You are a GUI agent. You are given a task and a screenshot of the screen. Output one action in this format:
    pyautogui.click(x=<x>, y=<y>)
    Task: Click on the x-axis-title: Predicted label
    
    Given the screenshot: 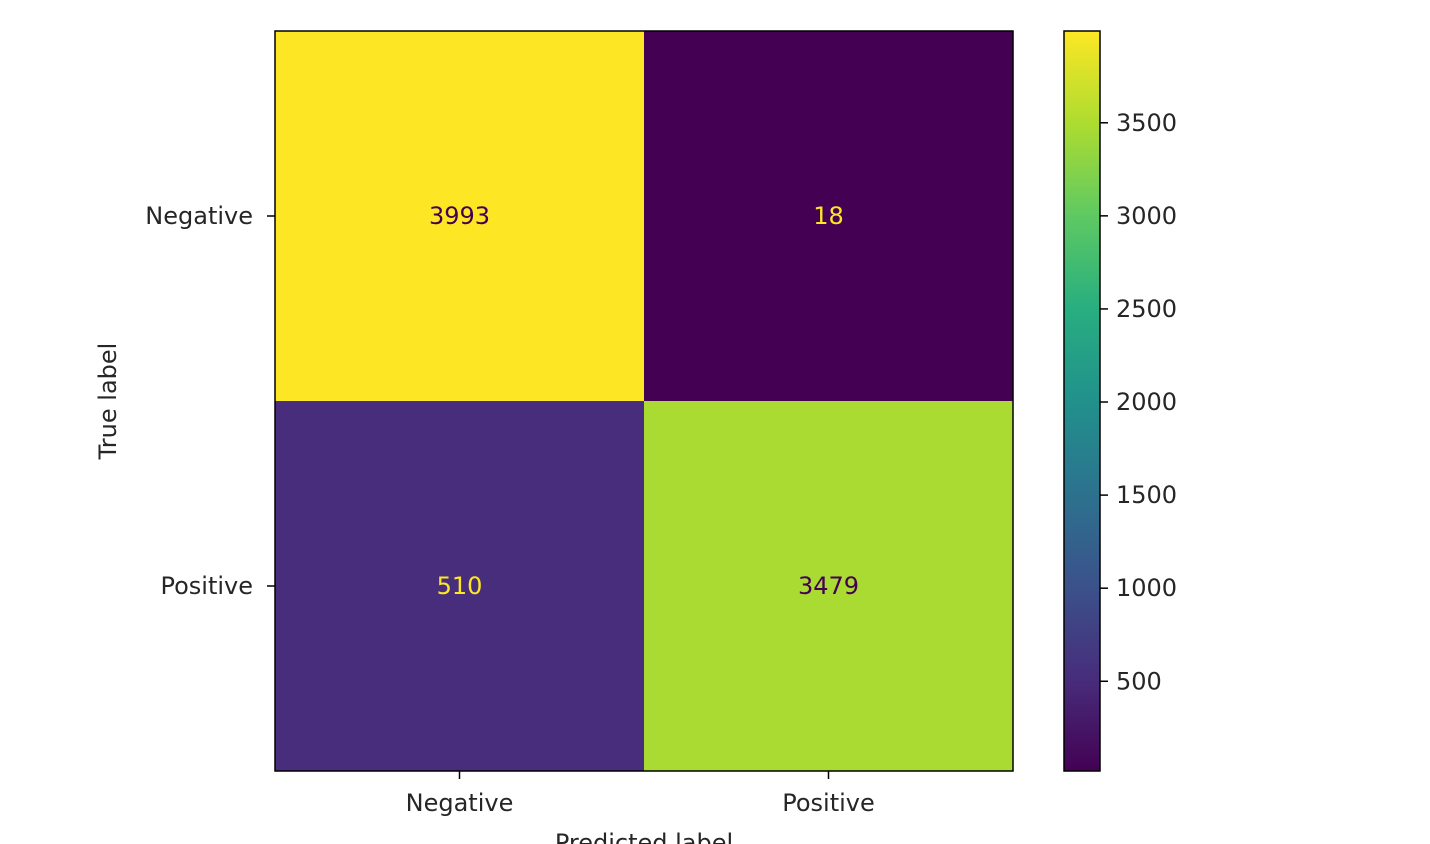 What is the action you would take?
    pyautogui.click(x=644, y=836)
    